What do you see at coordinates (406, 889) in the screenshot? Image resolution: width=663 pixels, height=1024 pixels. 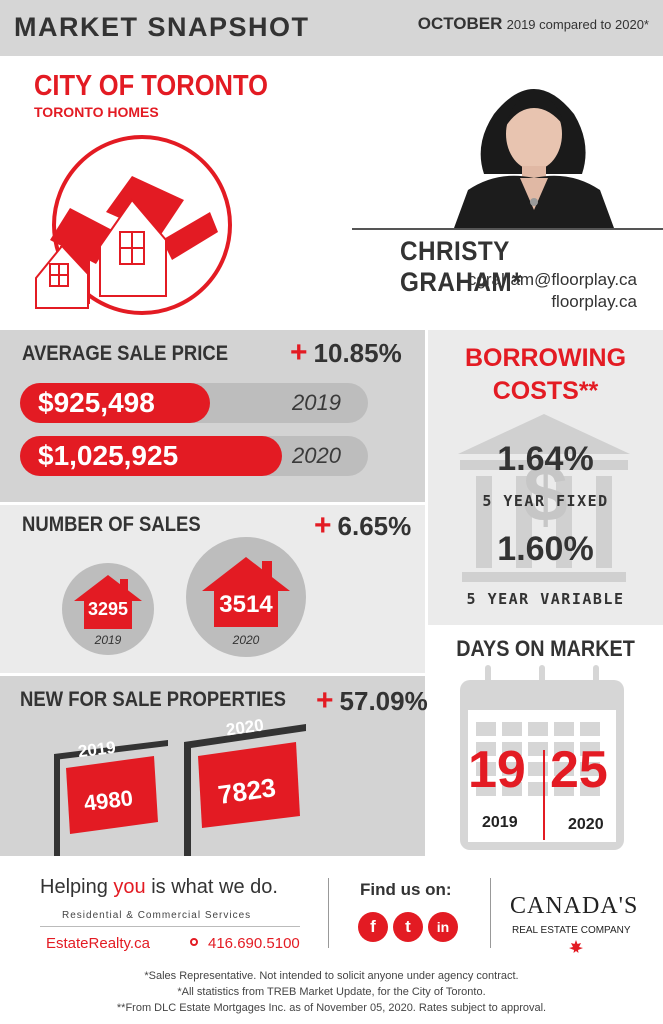 I see `find-us-label: Find us on:` at bounding box center [406, 889].